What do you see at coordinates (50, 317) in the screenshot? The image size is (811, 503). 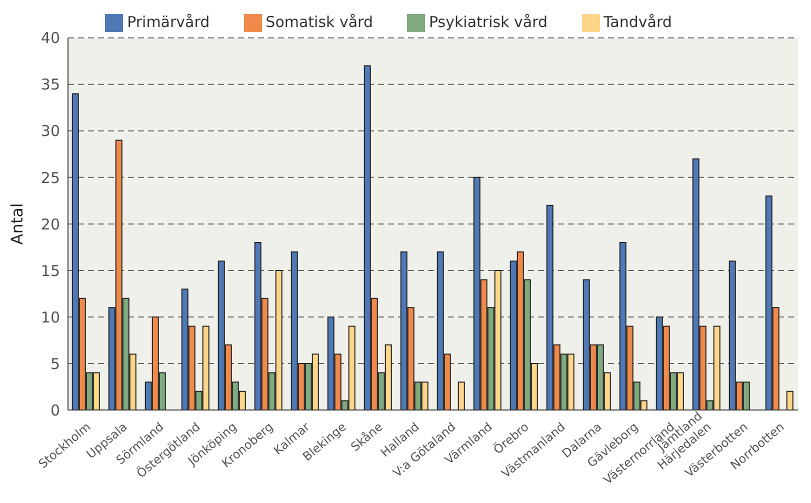 I see `y-tick-label: 10` at bounding box center [50, 317].